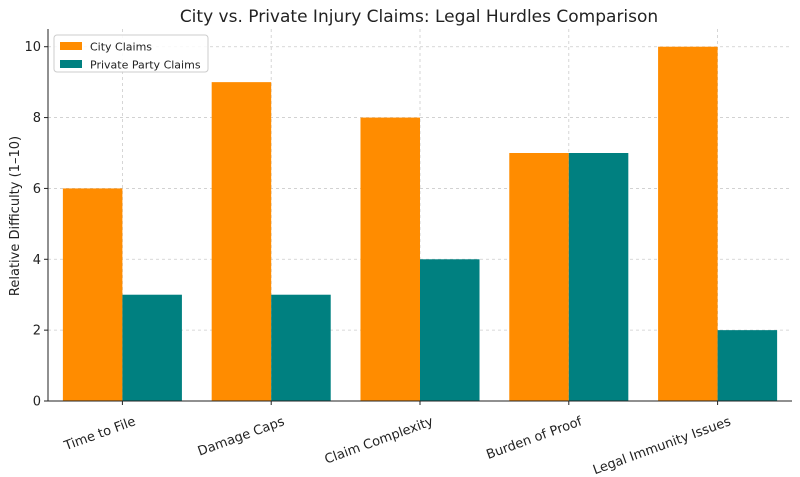 This screenshot has height=477, width=800. What do you see at coordinates (379, 440) in the screenshot?
I see `x-tick-label: Claim Complexity` at bounding box center [379, 440].